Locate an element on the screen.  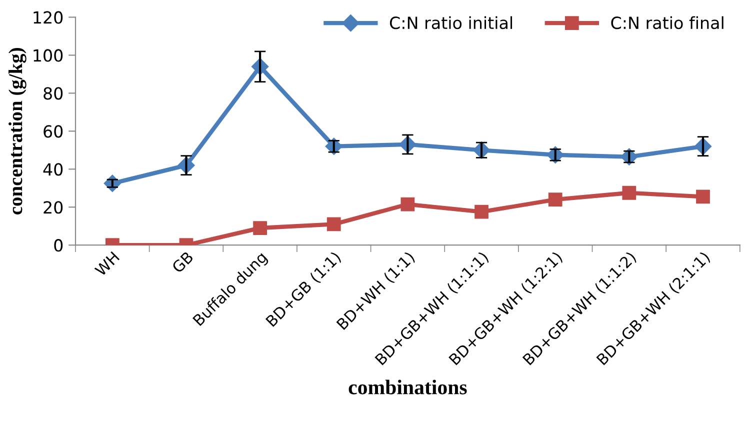
y-tick-label: 60 is located at coordinates (53, 131).